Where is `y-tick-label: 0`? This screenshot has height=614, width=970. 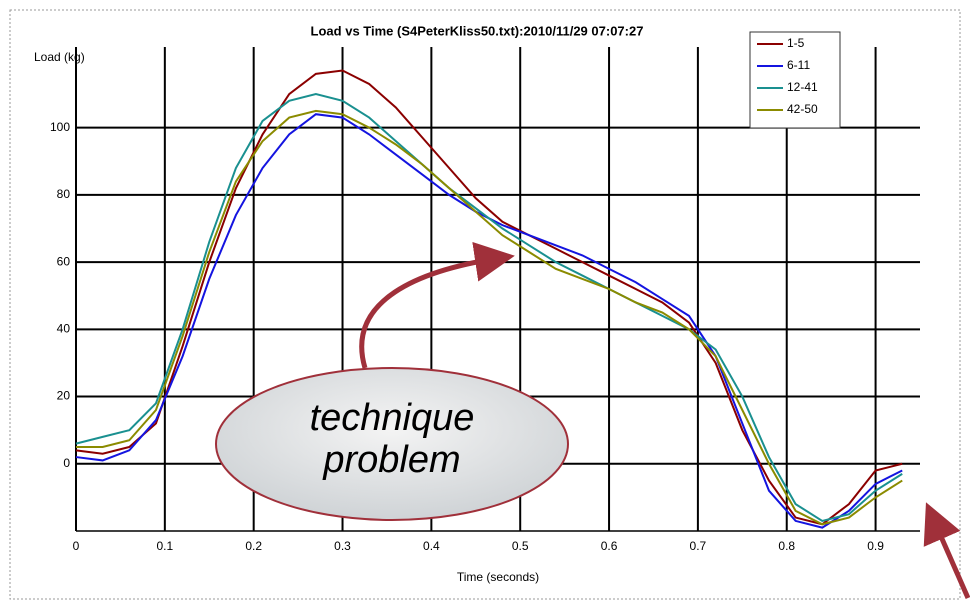 y-tick-label: 0 is located at coordinates (66, 463).